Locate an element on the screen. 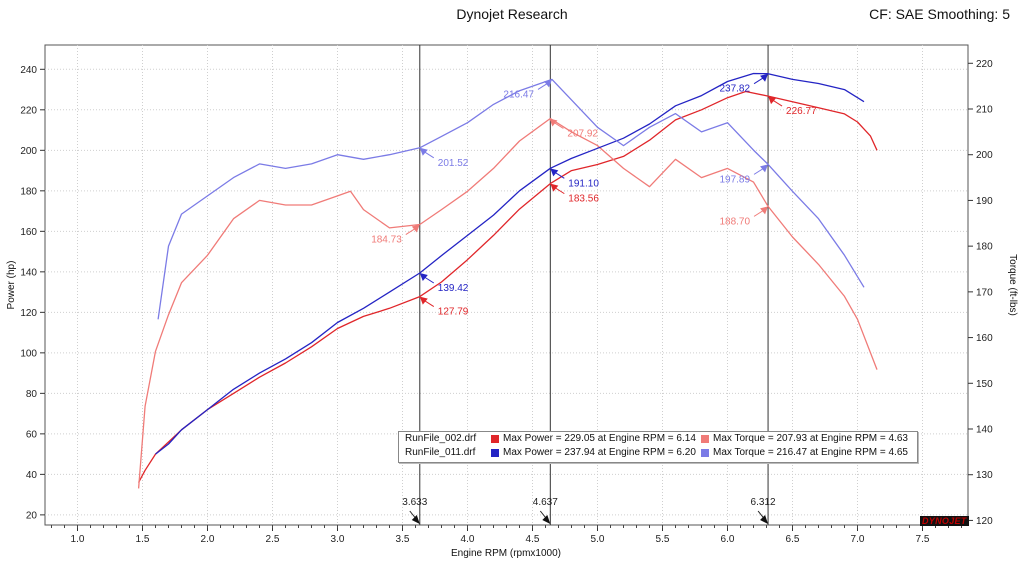 Image resolution: width=1024 pixels, height=576 pixels. x-tick-label: 4.5 is located at coordinates (533, 539).